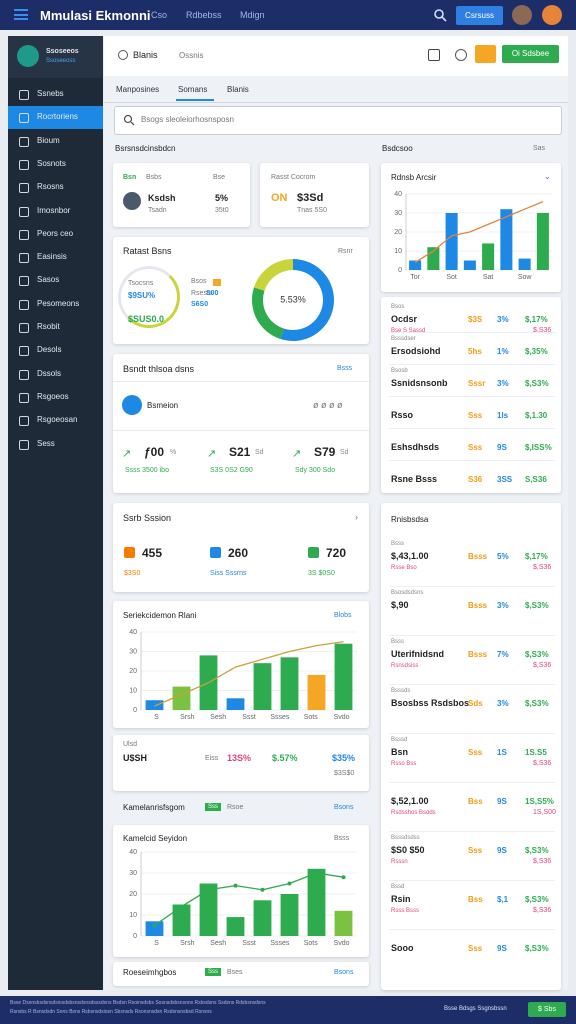 This screenshot has width=576, height=1024. Describe the element at coordinates (399, 740) in the screenshot. I see `row-head: Bsssd` at that location.